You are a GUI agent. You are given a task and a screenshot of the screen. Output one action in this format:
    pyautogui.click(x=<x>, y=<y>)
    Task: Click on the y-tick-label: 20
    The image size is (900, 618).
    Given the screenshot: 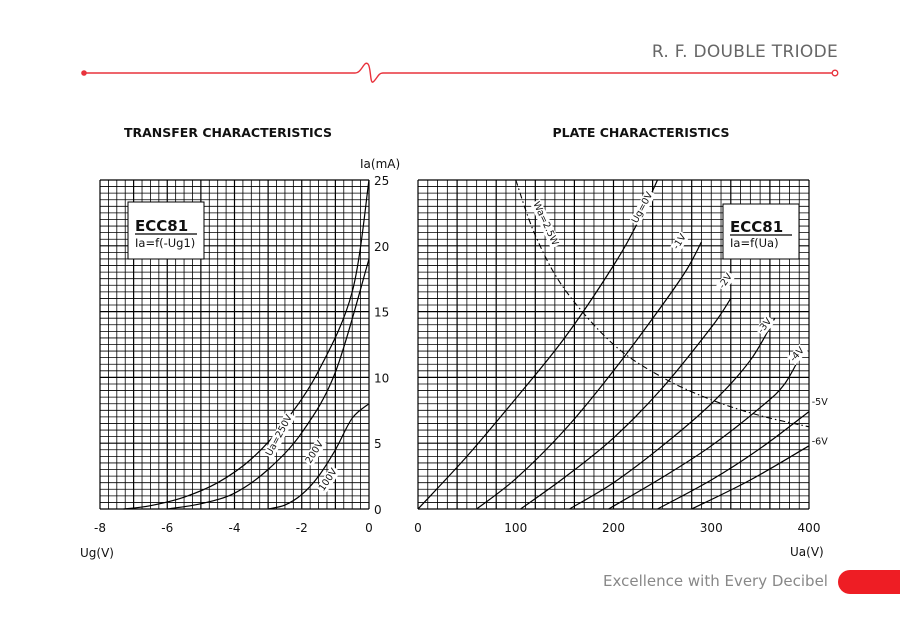 What is the action you would take?
    pyautogui.click(x=381, y=247)
    